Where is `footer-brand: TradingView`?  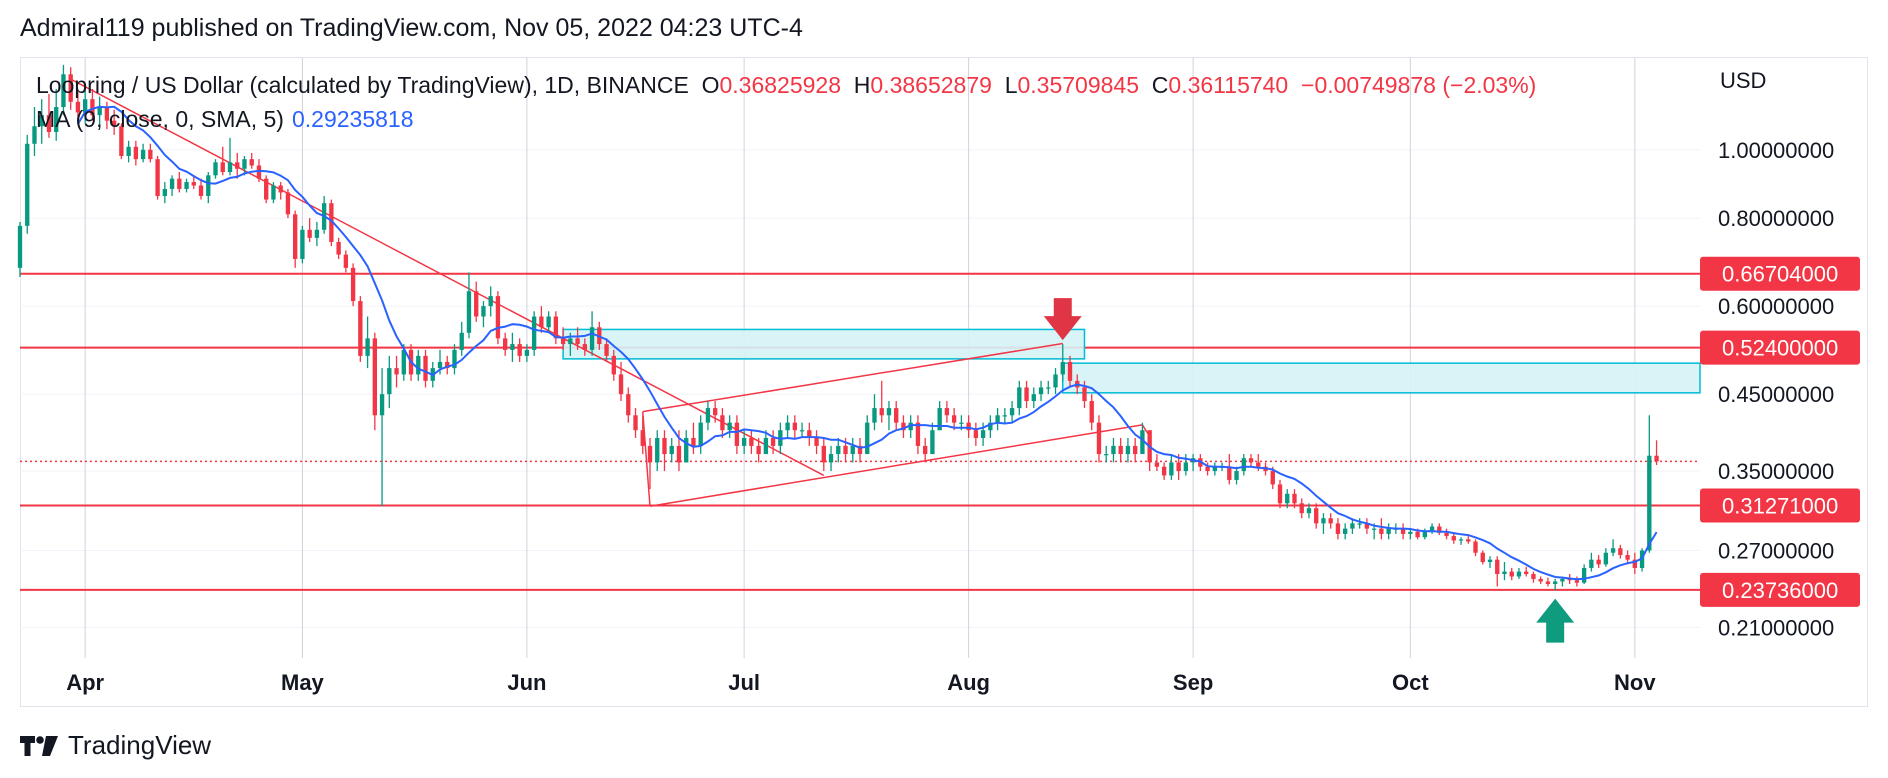
footer-brand: TradingView is located at coordinates (115, 745).